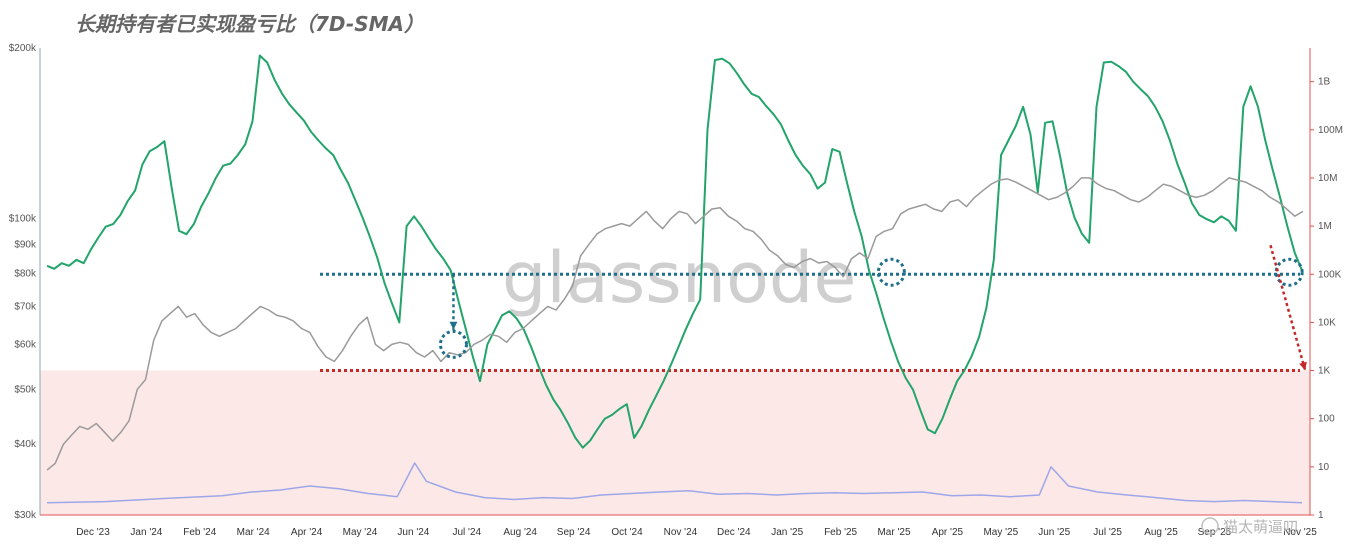 This screenshot has height=553, width=1350. I want to click on right-tick-label-9: 10, so click(1324, 467).